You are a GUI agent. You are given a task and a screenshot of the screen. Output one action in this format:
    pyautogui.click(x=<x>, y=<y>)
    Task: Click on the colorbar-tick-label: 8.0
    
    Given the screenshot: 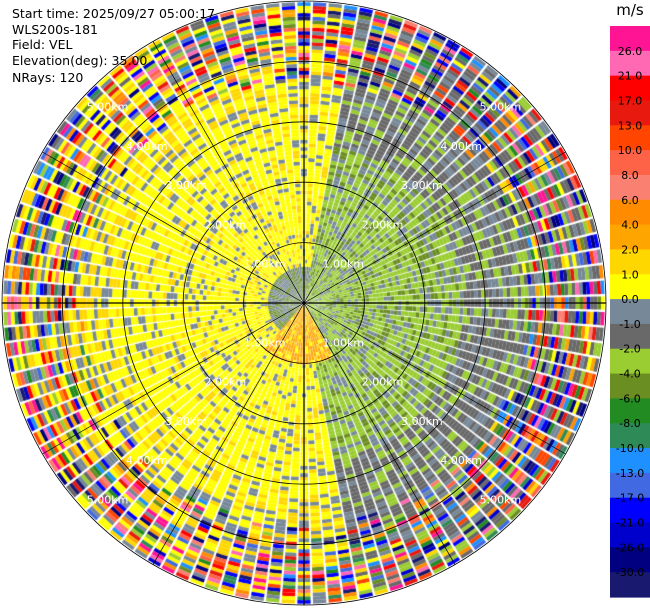 What is the action you would take?
    pyautogui.click(x=630, y=175)
    